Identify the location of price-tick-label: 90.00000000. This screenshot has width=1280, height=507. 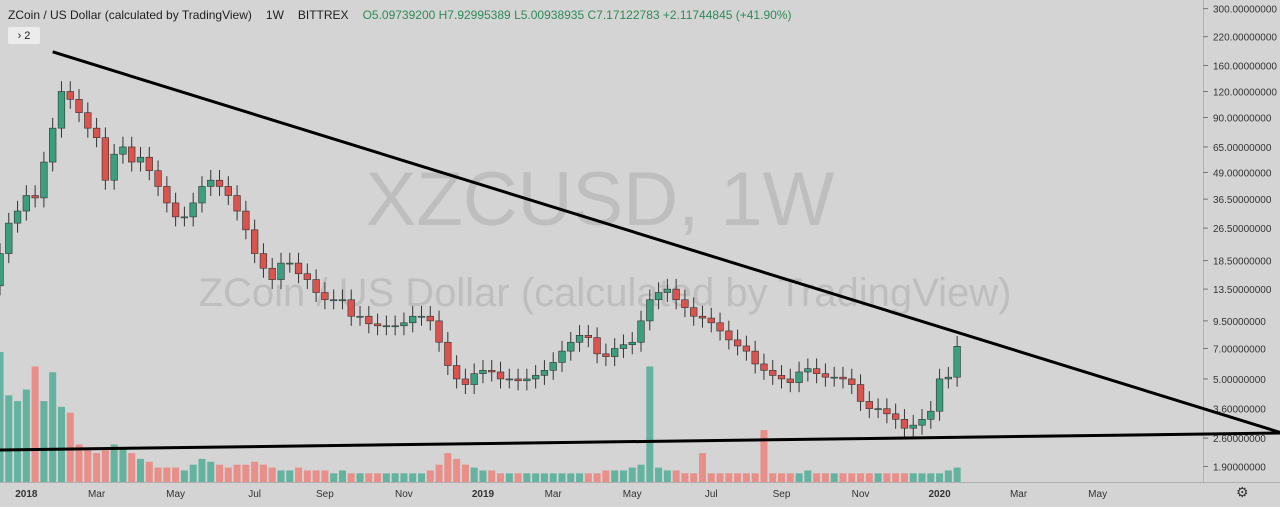
(1242, 119).